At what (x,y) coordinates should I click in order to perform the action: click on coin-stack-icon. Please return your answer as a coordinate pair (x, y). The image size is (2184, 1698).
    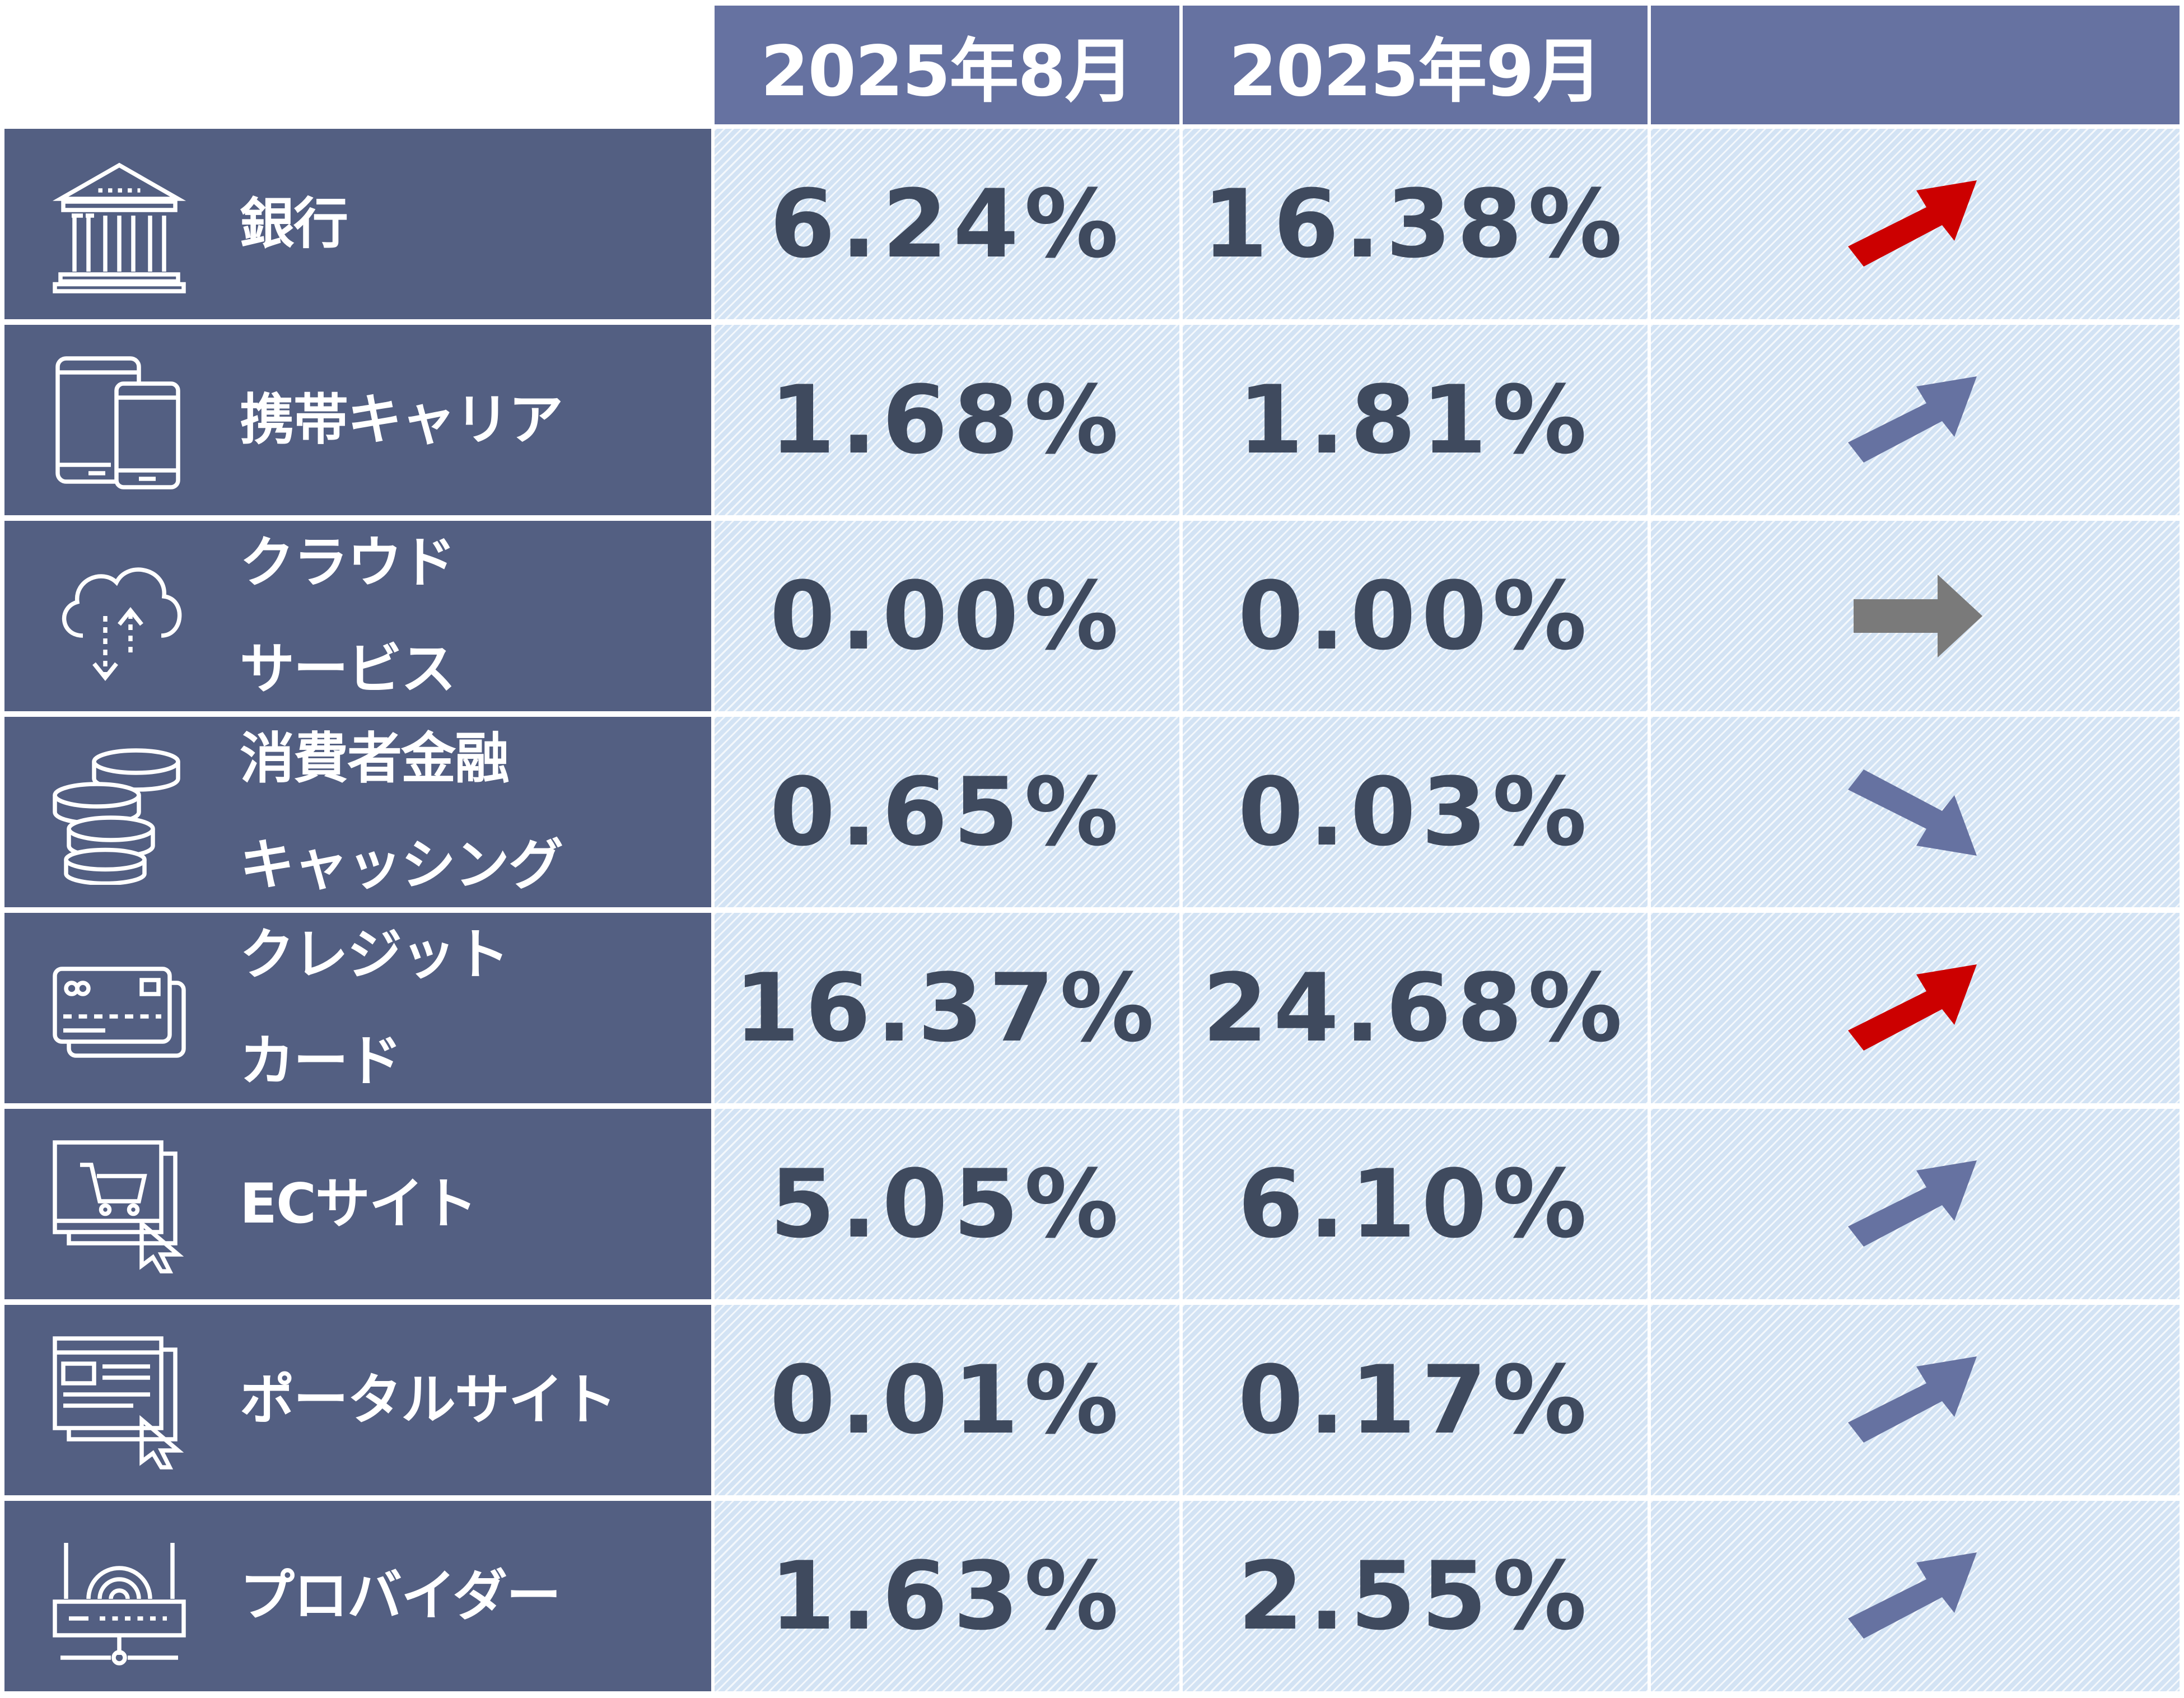
    Looking at the image, I should click on (119, 815).